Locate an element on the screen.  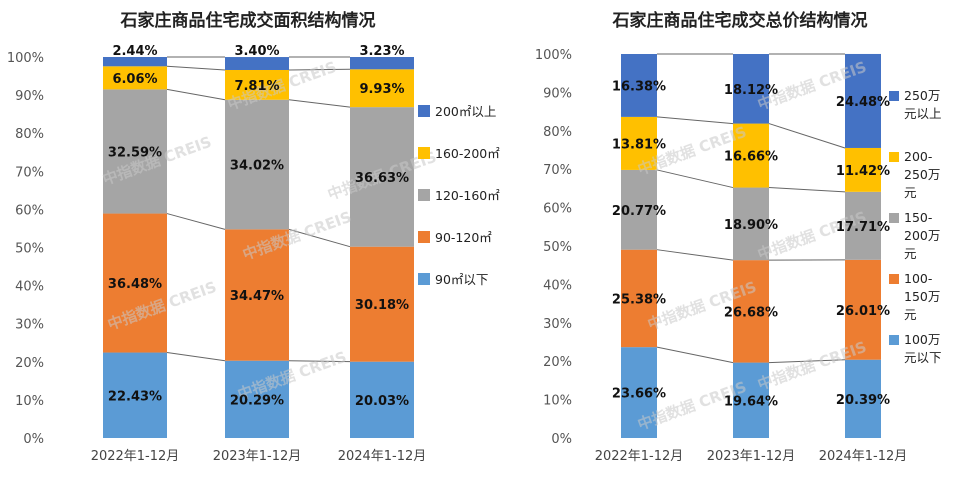
legend-item: 200㎡以上 is located at coordinates (457, 111).